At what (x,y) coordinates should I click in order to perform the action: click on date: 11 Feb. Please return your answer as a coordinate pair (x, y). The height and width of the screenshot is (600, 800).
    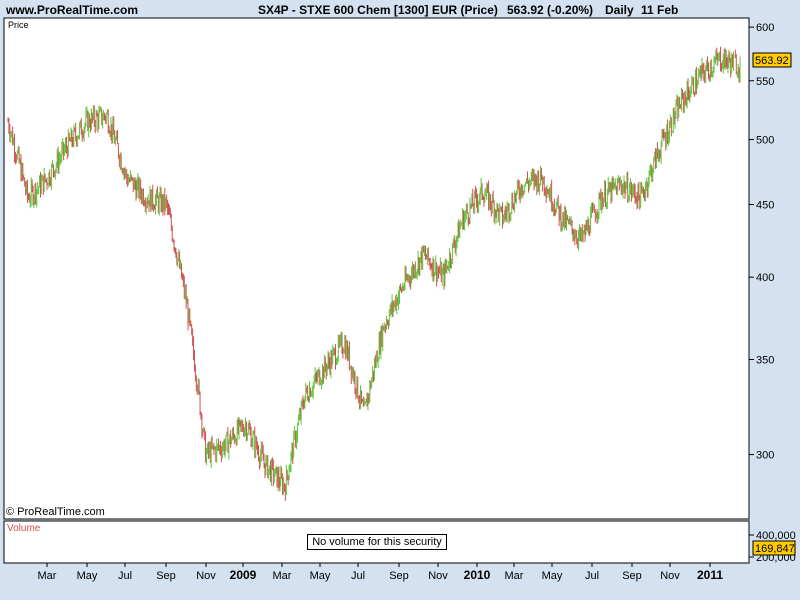
    Looking at the image, I should click on (660, 10).